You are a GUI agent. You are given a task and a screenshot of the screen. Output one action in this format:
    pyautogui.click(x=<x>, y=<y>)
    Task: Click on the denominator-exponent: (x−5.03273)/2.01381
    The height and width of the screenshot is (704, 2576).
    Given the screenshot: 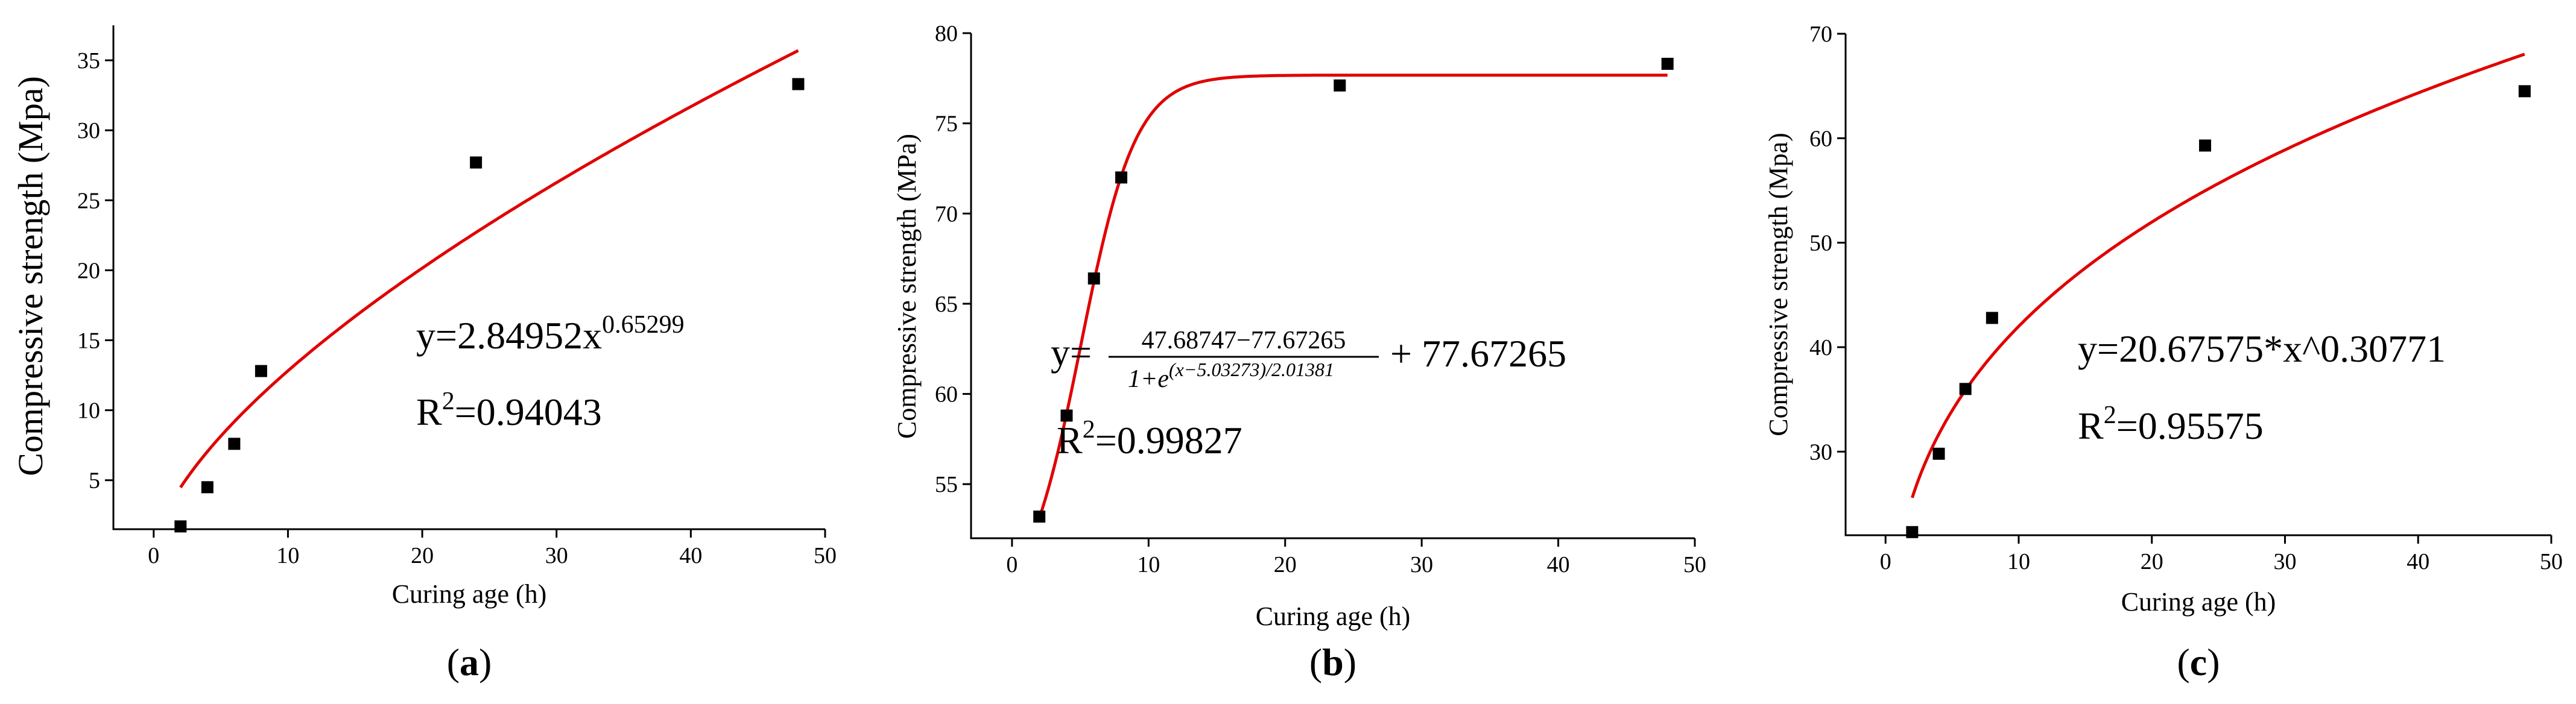 What is the action you would take?
    pyautogui.click(x=1251, y=370)
    